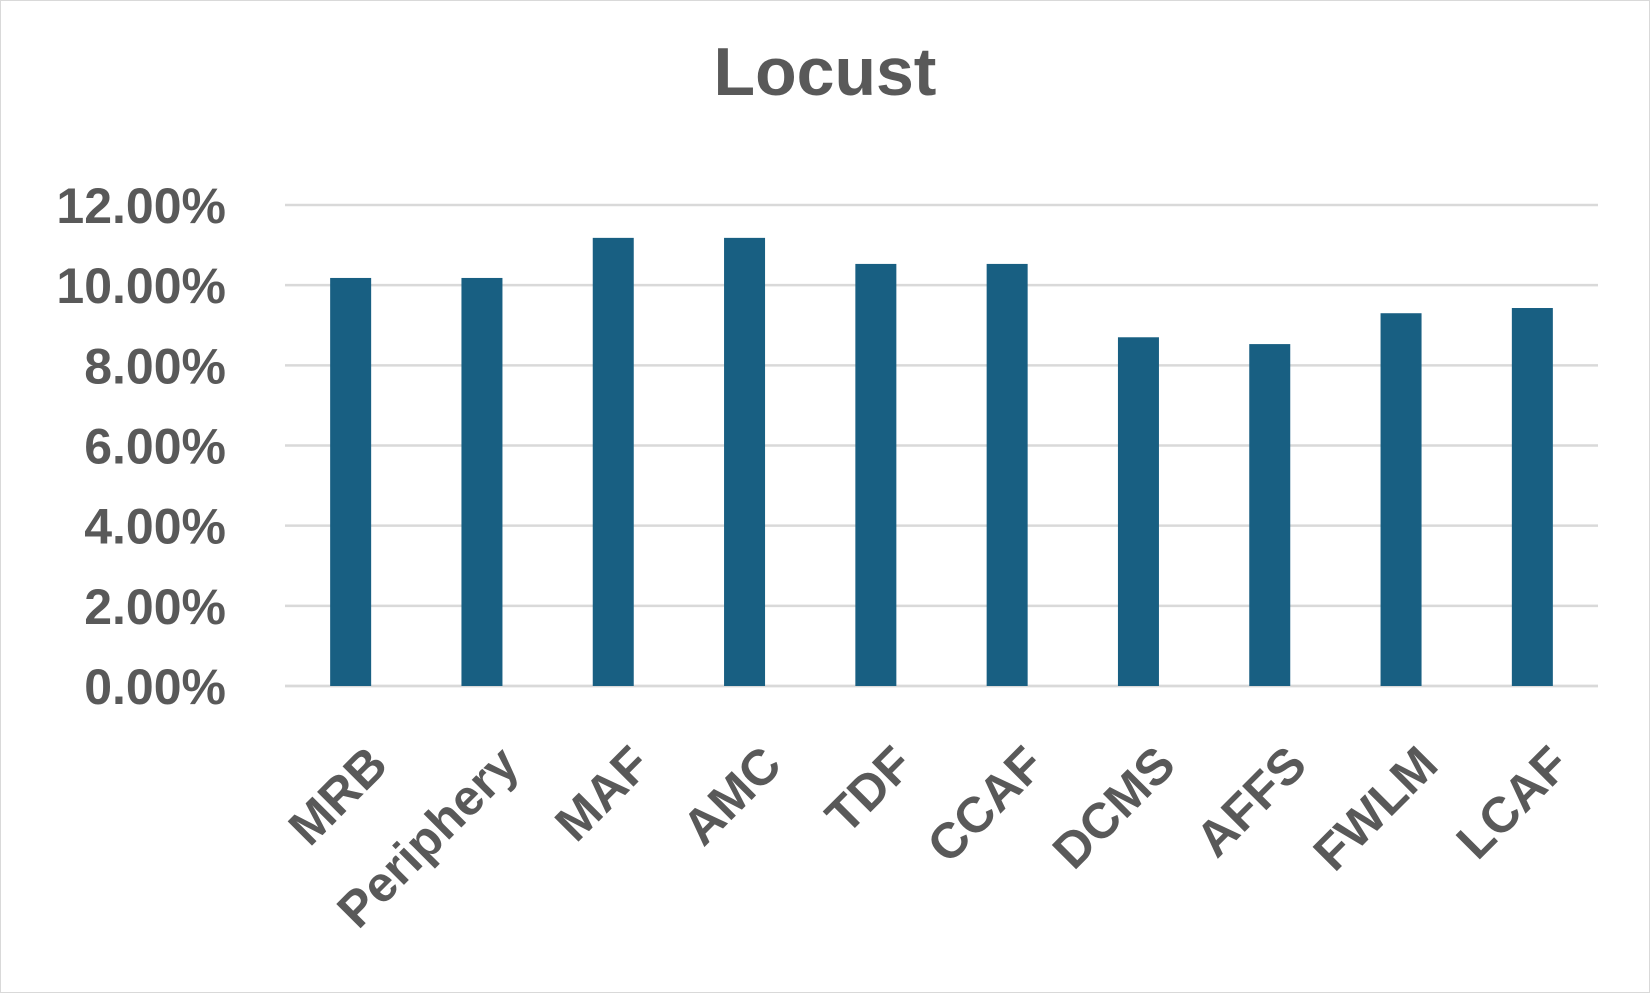 This screenshot has width=1650, height=993. I want to click on y-tick-label: 10.00%, so click(141, 286).